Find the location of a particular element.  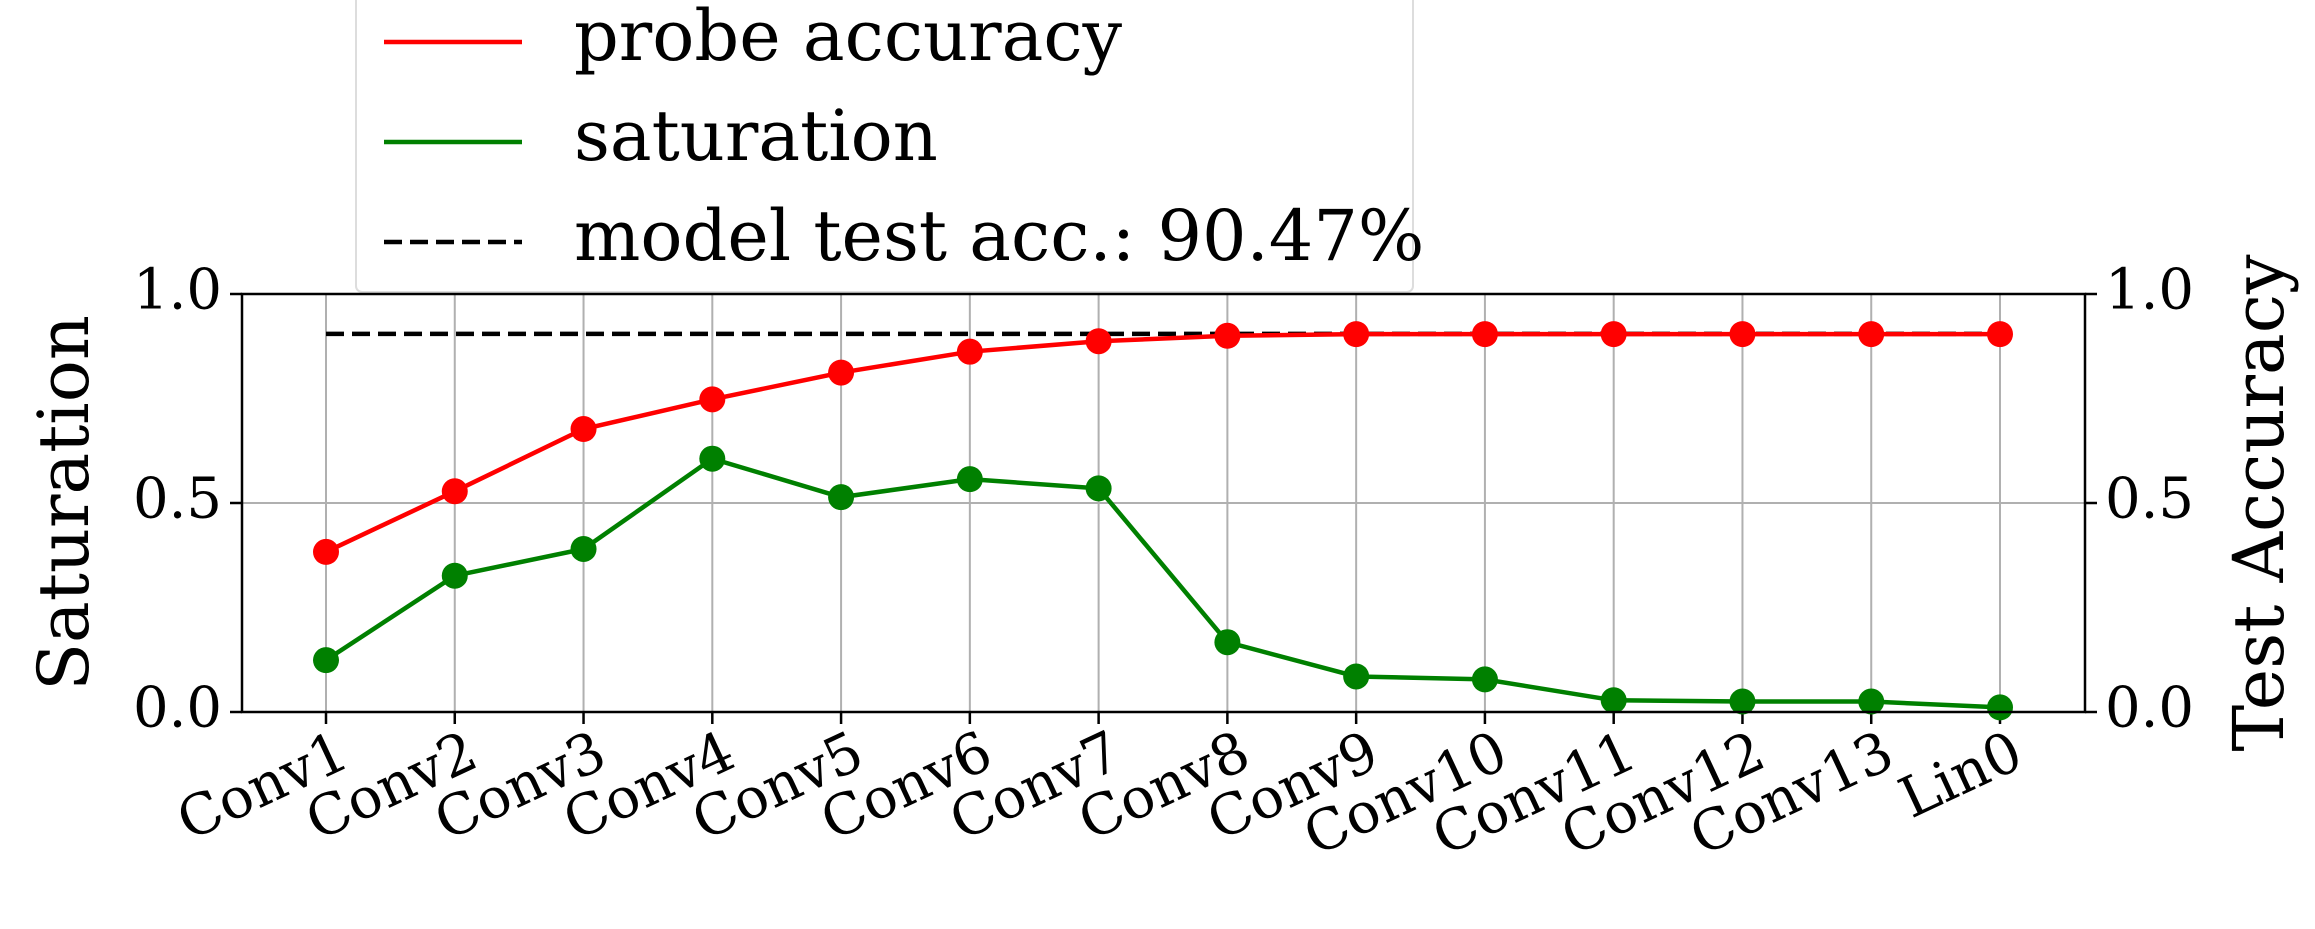

y-tick-label: 1.0 is located at coordinates (177, 290).